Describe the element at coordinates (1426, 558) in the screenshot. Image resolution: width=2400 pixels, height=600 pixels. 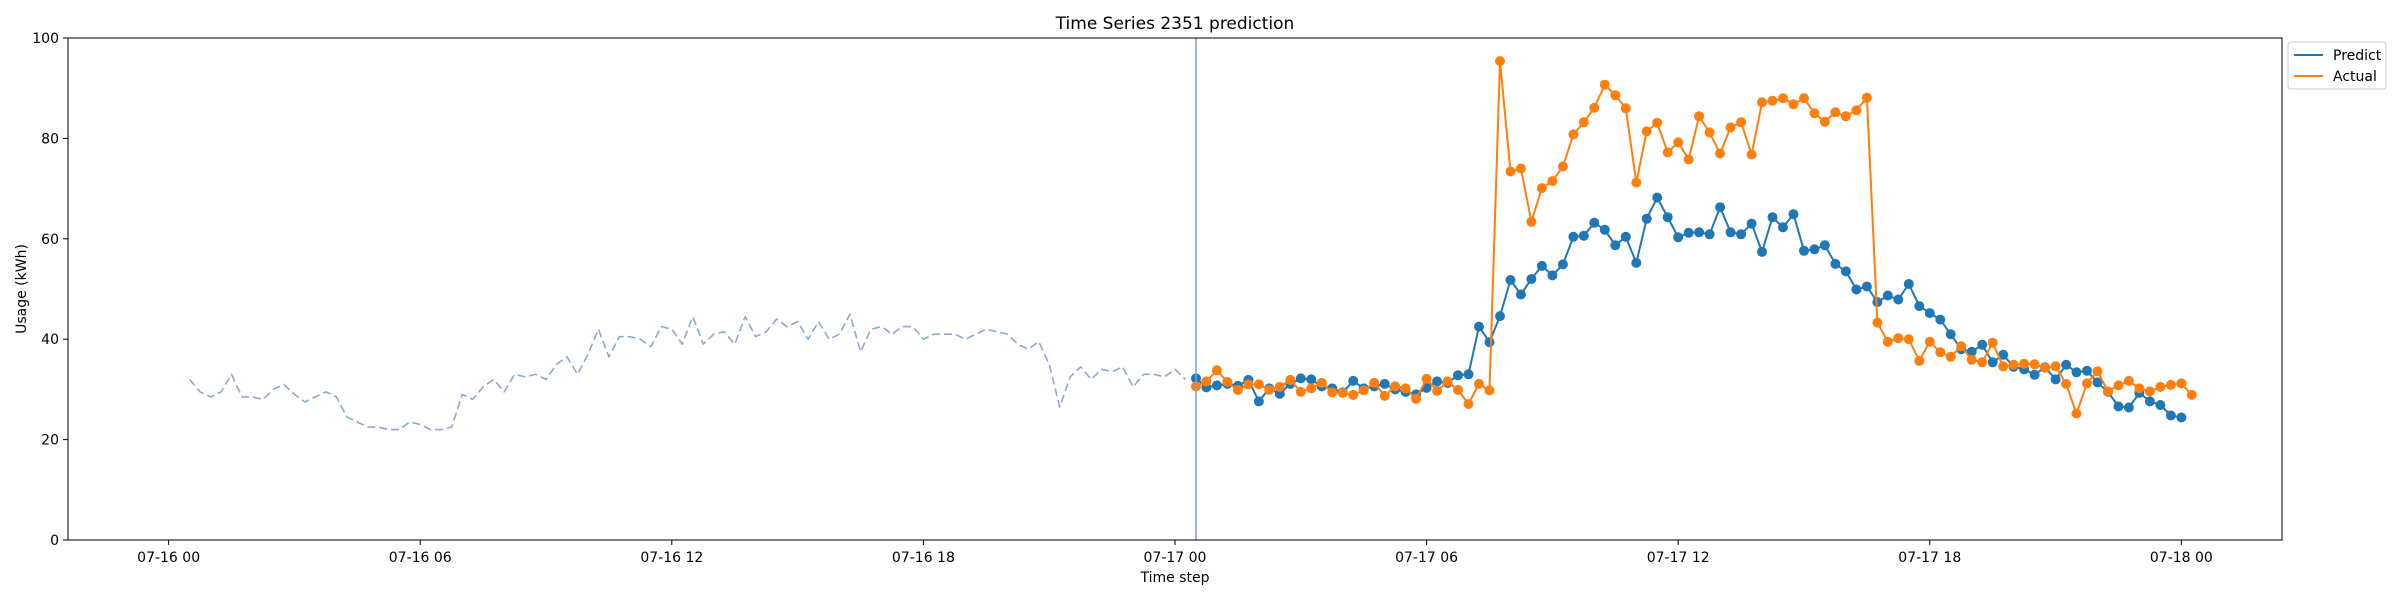
I see `x-tick-label: 07-17 06` at that location.